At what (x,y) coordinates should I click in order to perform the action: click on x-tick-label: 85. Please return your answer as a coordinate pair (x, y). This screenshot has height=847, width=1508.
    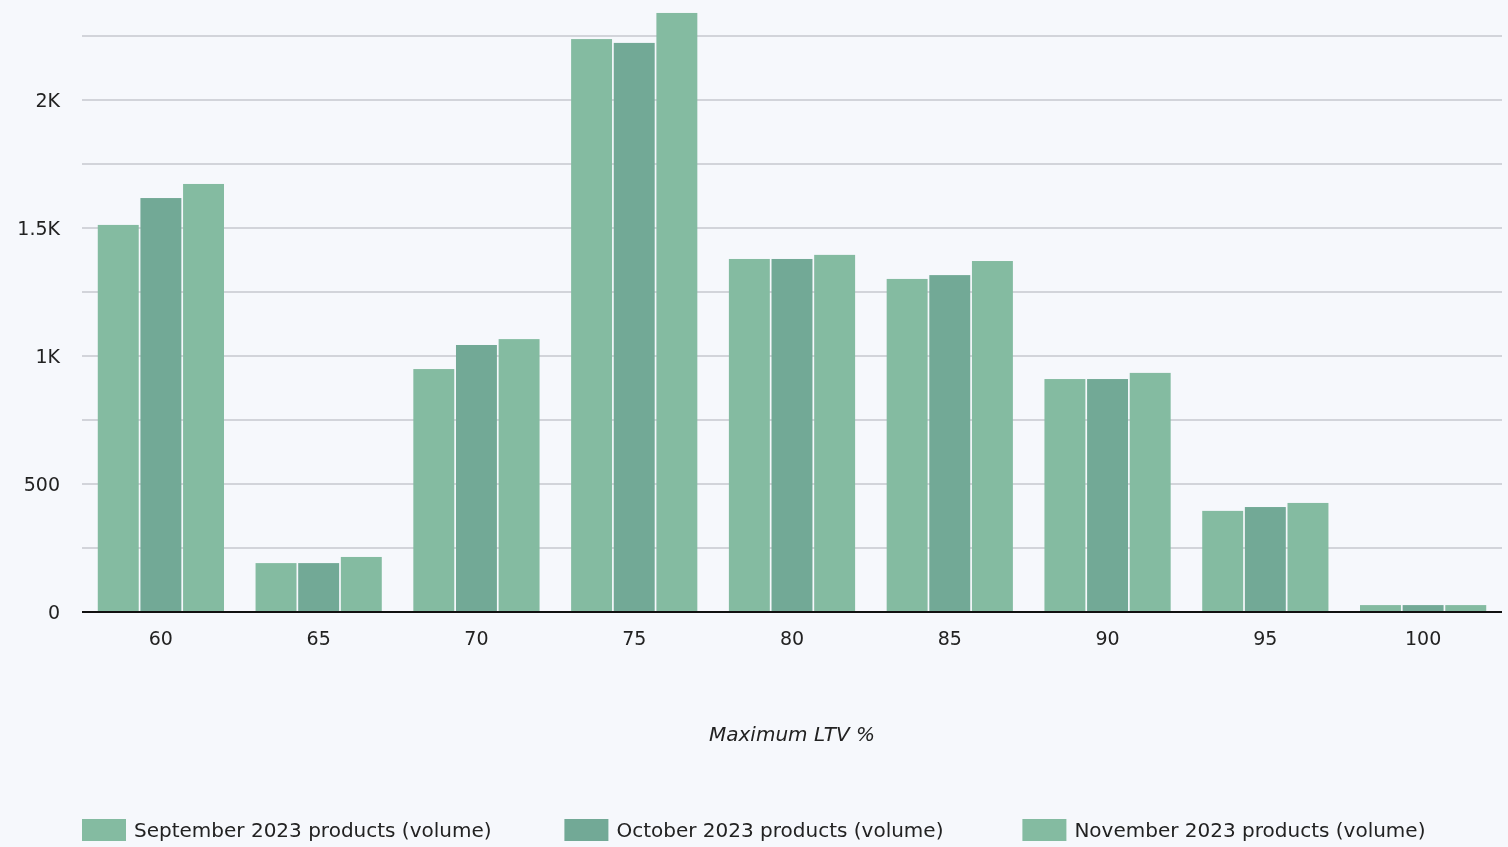
    Looking at the image, I should click on (949, 638).